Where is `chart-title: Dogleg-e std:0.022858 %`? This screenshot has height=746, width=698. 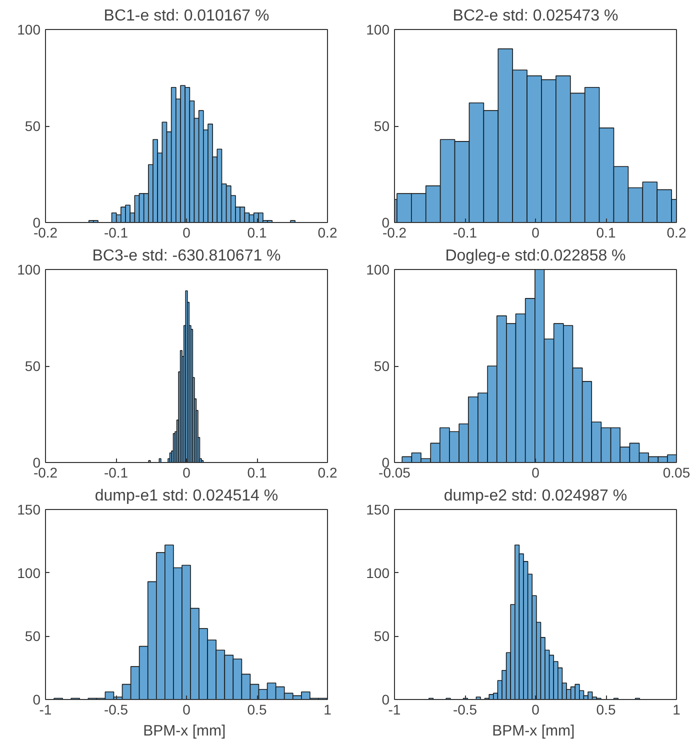 chart-title: Dogleg-e std:0.022858 % is located at coordinates (535, 256).